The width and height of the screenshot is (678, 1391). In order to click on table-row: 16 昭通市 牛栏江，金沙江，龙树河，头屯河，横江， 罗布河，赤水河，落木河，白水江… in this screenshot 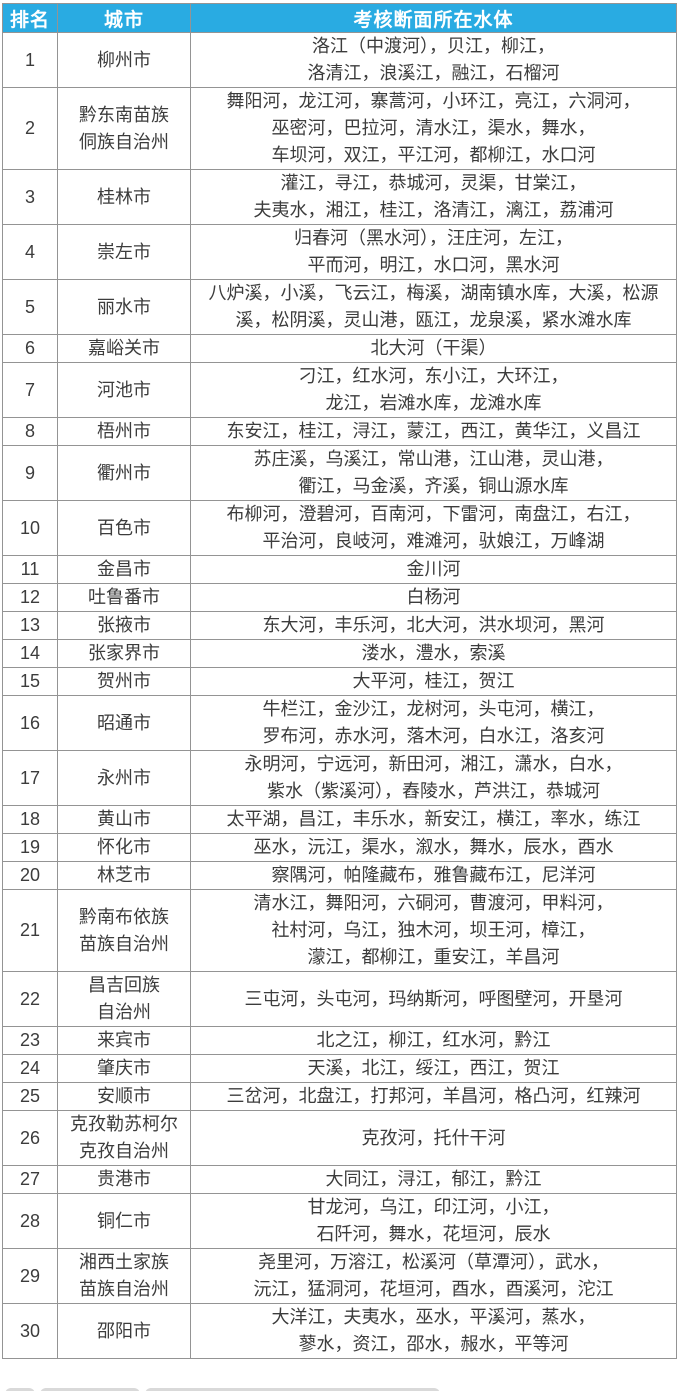, I will do `click(339, 723)`.